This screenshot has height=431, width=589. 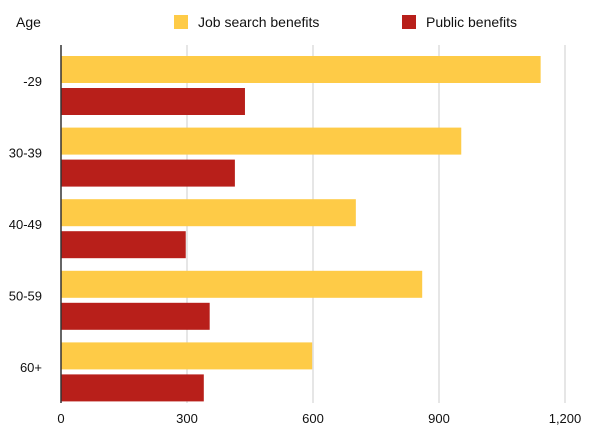 I want to click on y-tick-label: -29, so click(x=32, y=81).